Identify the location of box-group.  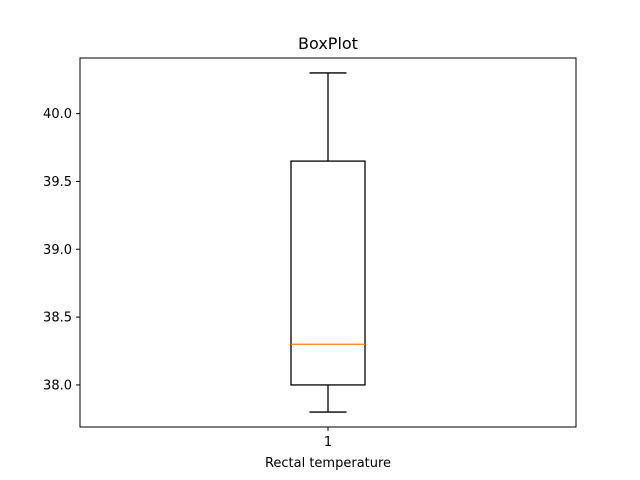
(328, 242).